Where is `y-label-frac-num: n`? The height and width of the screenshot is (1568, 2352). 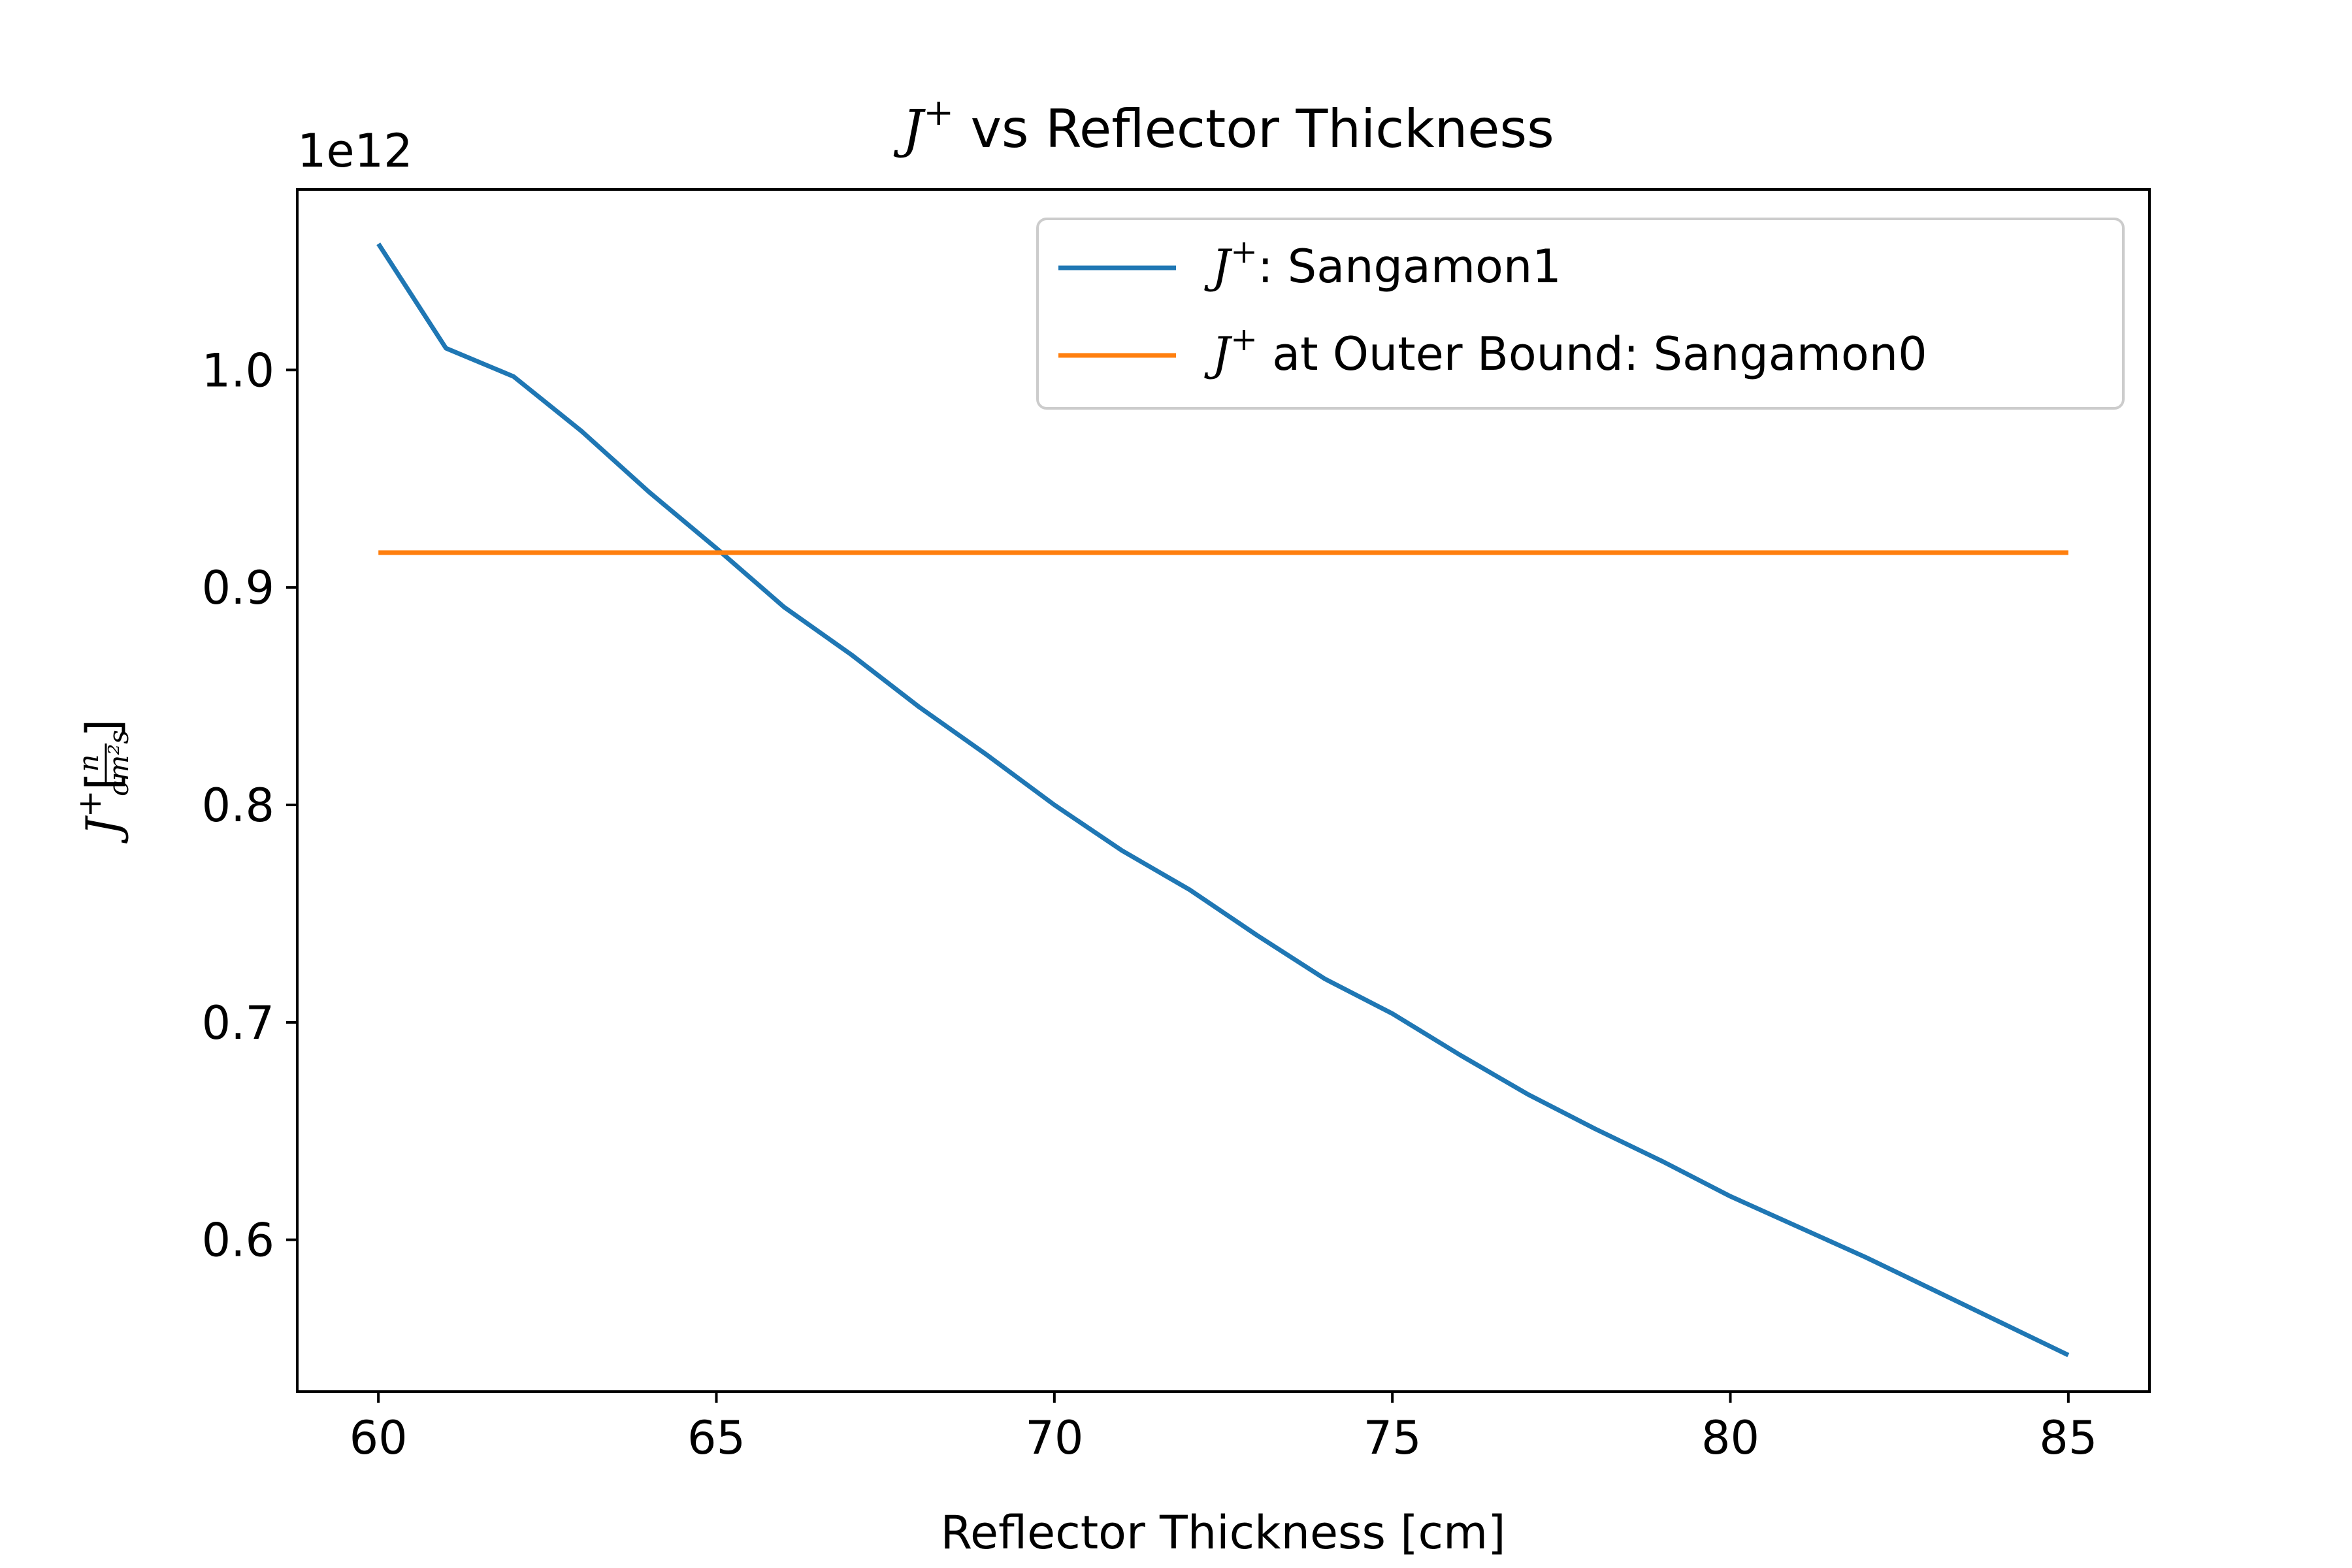 y-label-frac-num: n is located at coordinates (89, 763).